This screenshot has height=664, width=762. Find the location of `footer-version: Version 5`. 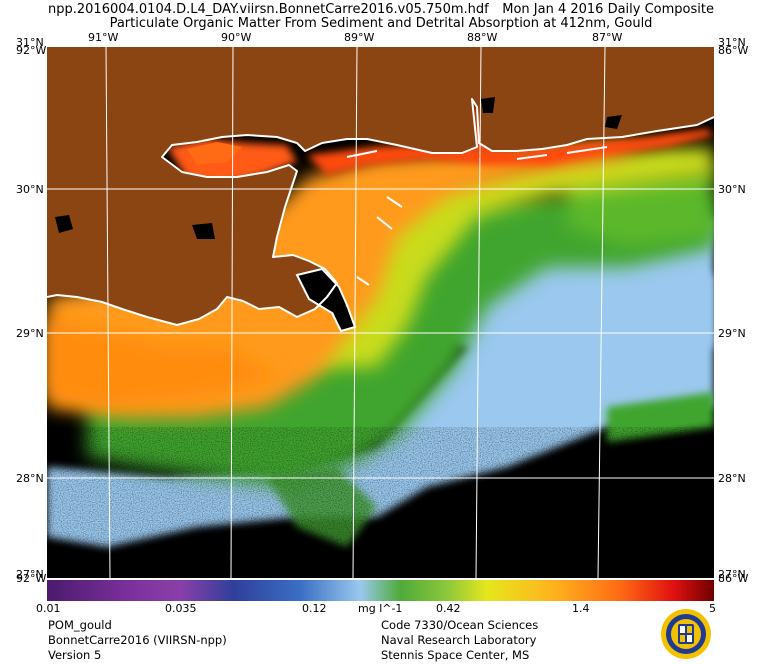

footer-version: Version 5 is located at coordinates (75, 655).